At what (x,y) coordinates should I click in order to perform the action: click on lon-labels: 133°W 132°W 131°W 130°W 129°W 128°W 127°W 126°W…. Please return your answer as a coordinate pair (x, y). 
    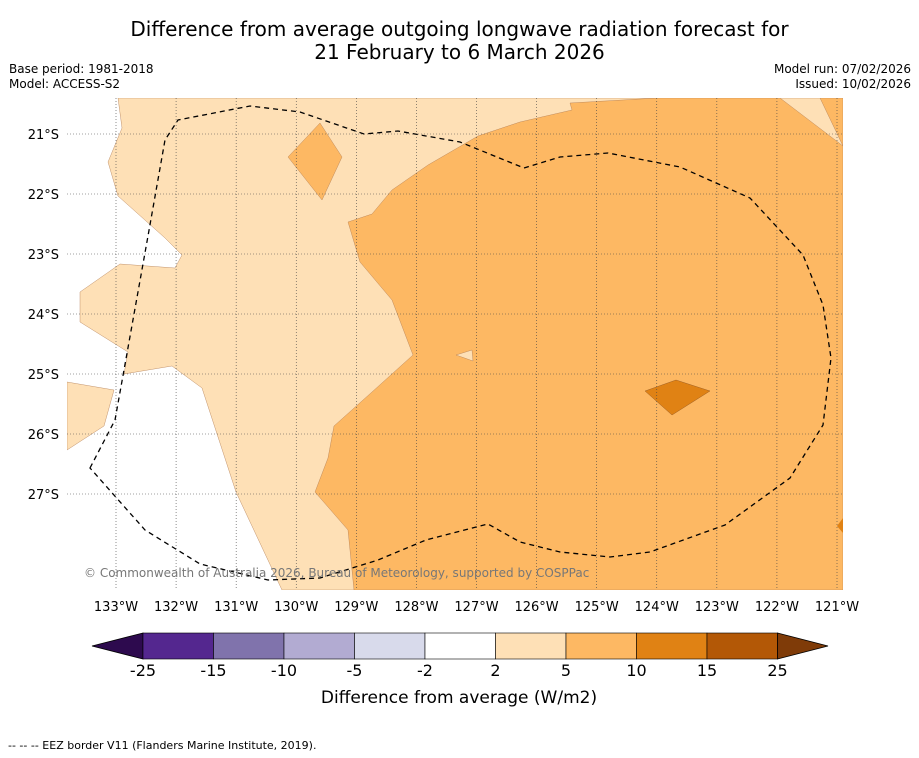
    Looking at the image, I should click on (476, 607).